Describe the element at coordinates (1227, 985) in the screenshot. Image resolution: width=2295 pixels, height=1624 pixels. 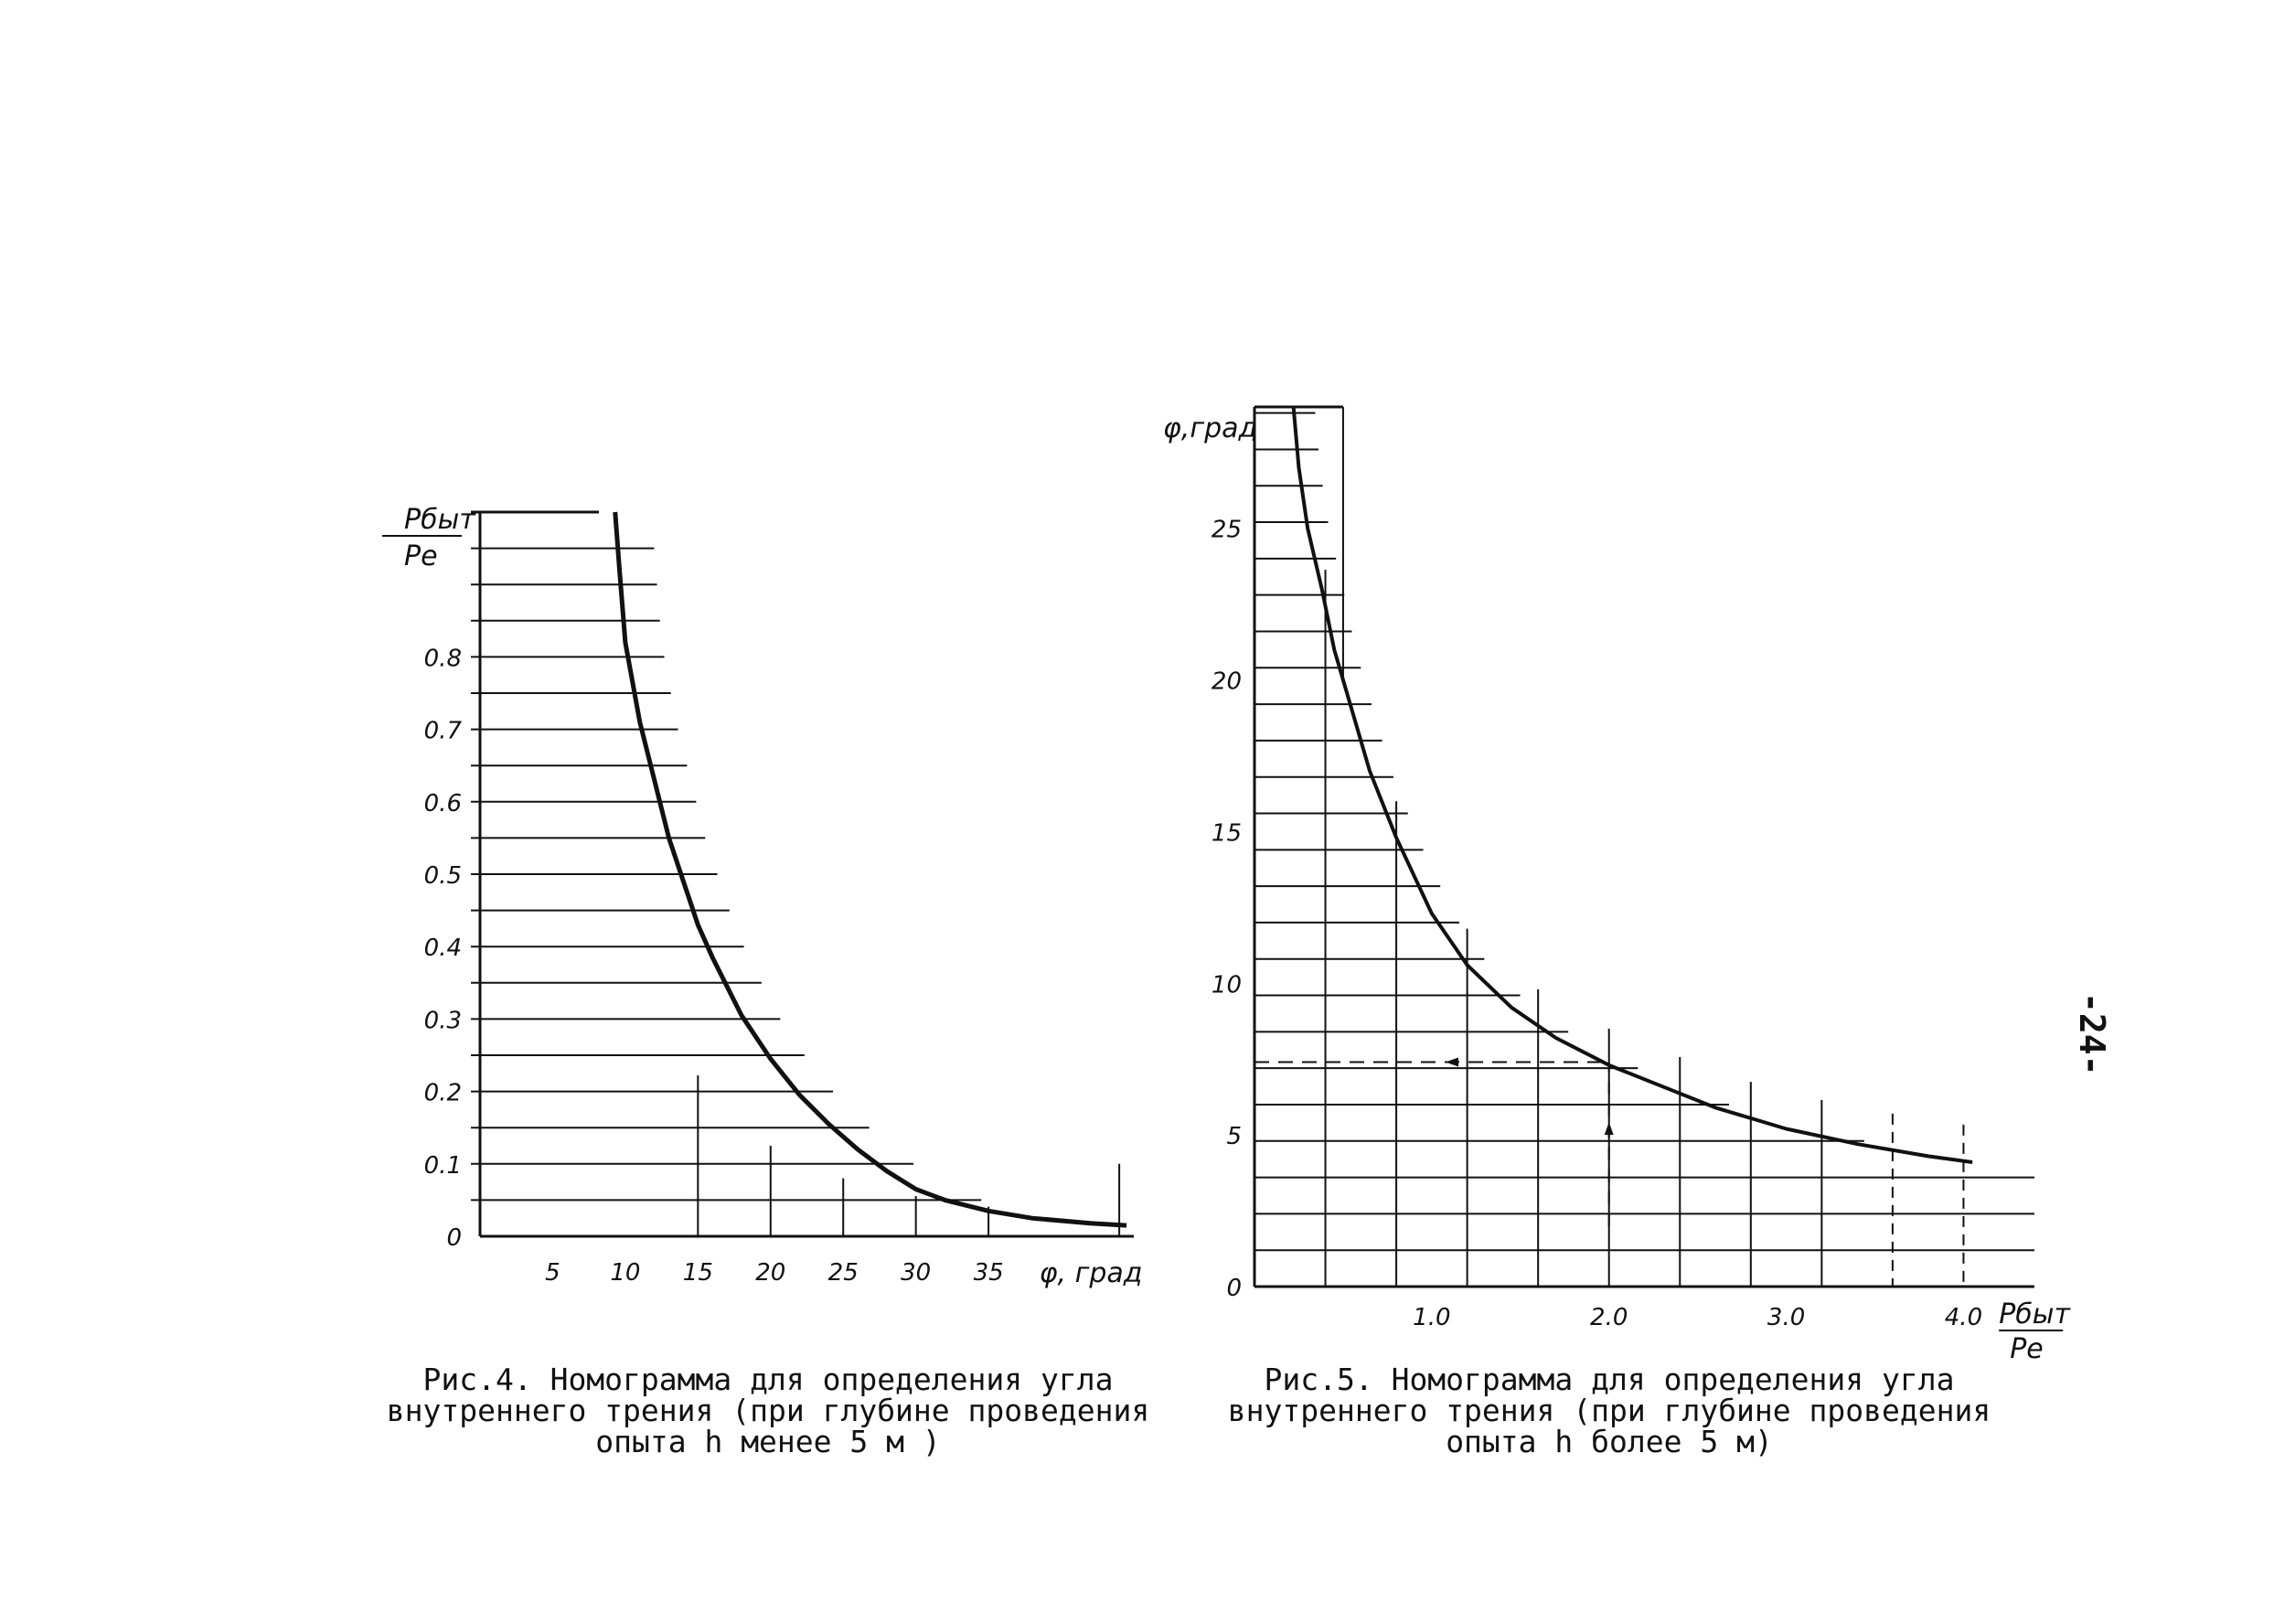
I see `y-tick-label: 10` at that location.